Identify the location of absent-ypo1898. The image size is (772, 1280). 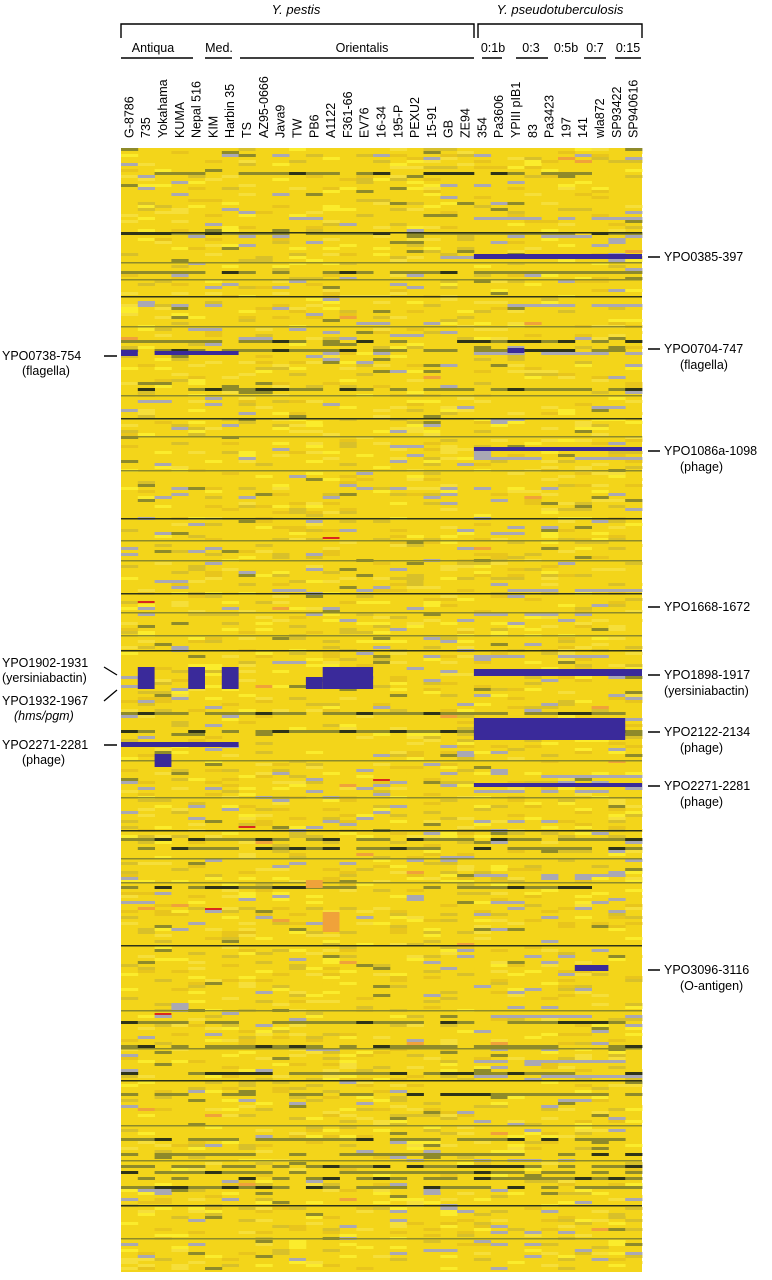
(557, 672).